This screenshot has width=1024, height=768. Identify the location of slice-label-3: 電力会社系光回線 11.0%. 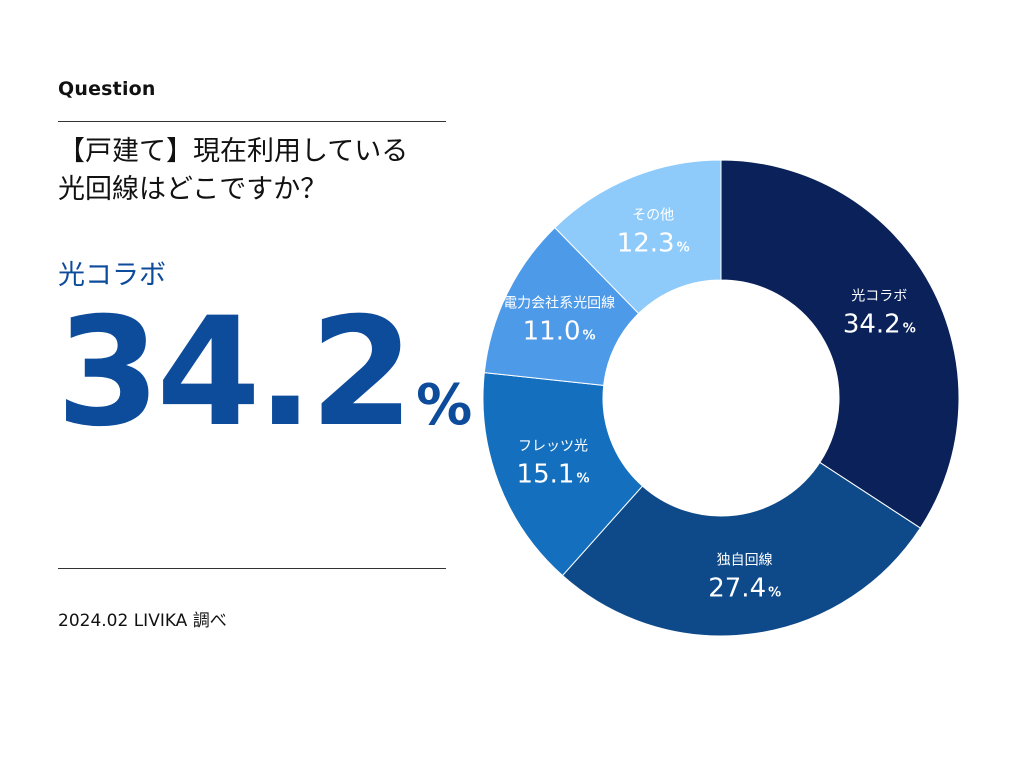
(559, 320).